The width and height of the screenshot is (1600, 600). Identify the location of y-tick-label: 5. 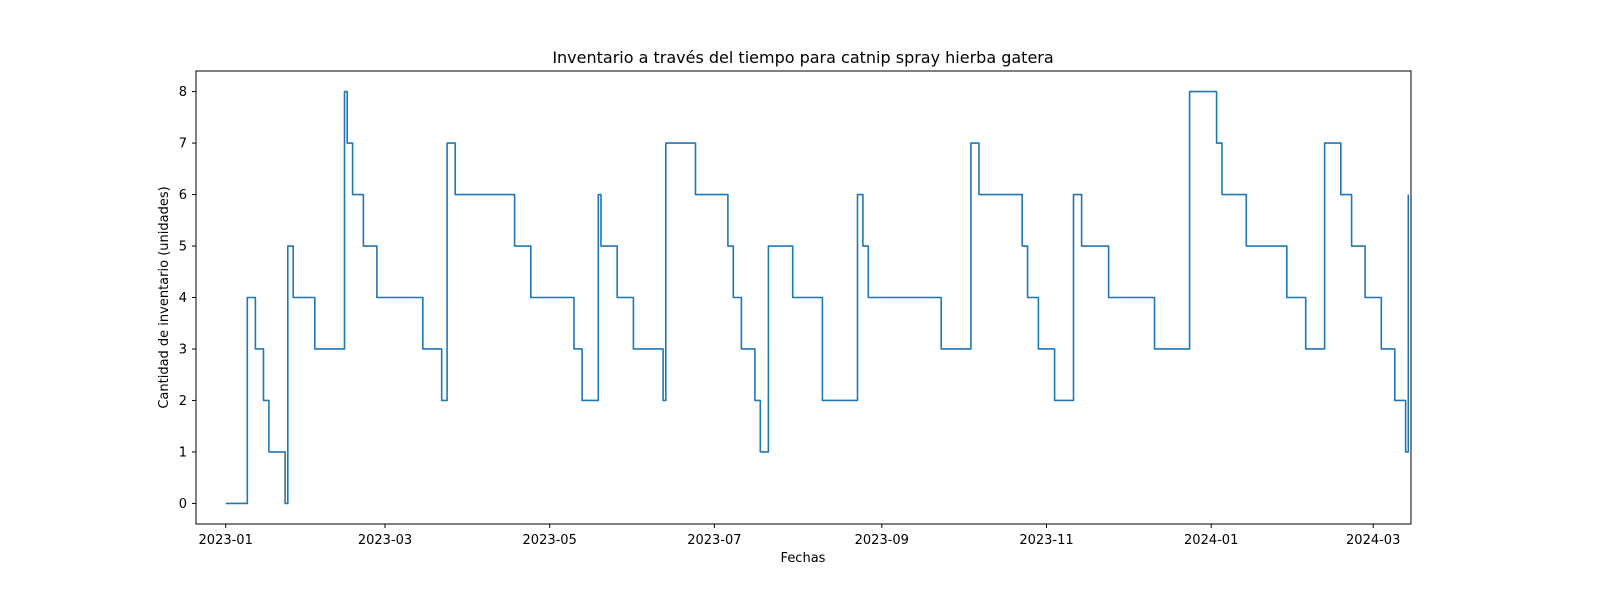
(183, 247).